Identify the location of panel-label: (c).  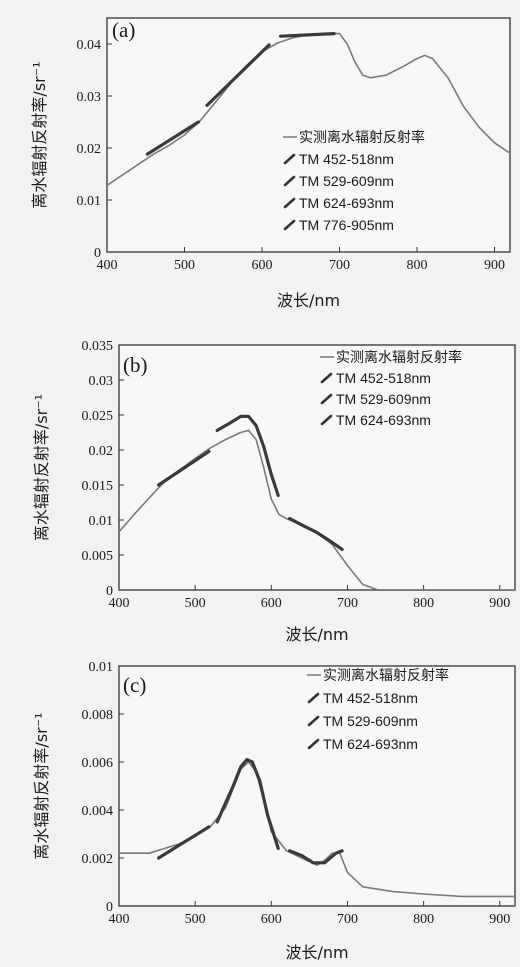
(134, 685).